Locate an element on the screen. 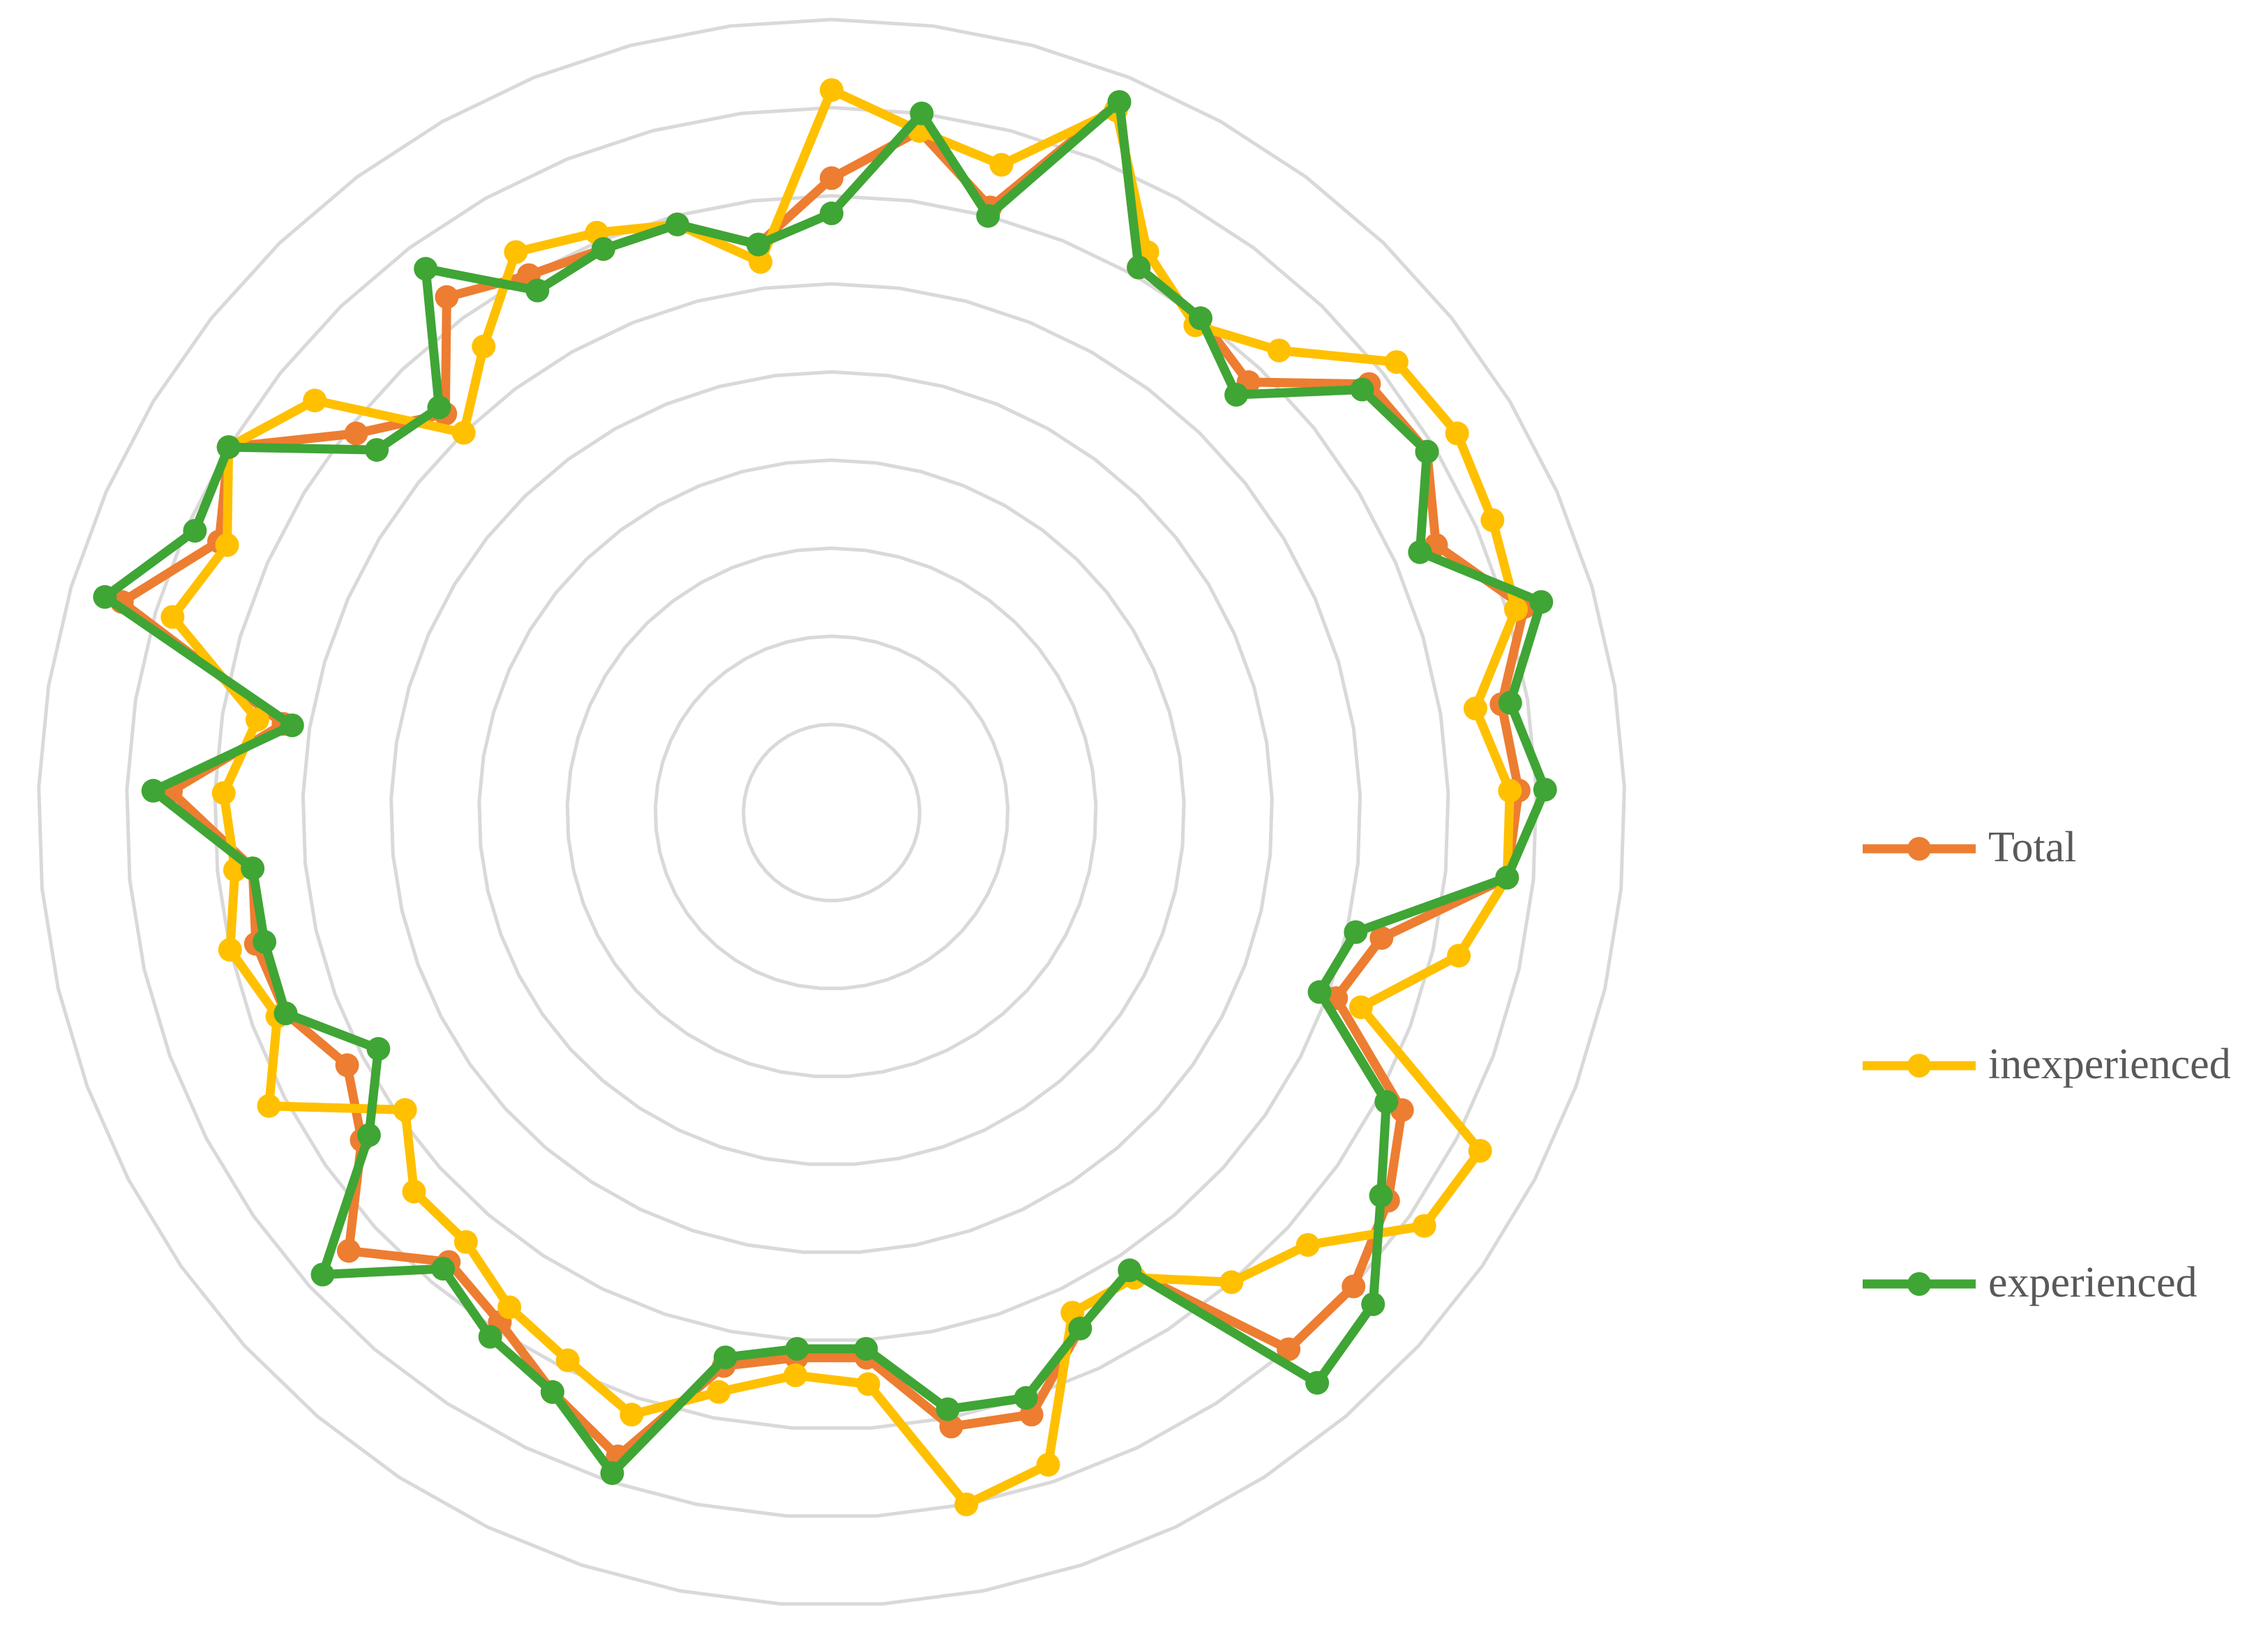 This screenshot has height=1632, width=2268. legend-label: experienced is located at coordinates (2092, 1282).